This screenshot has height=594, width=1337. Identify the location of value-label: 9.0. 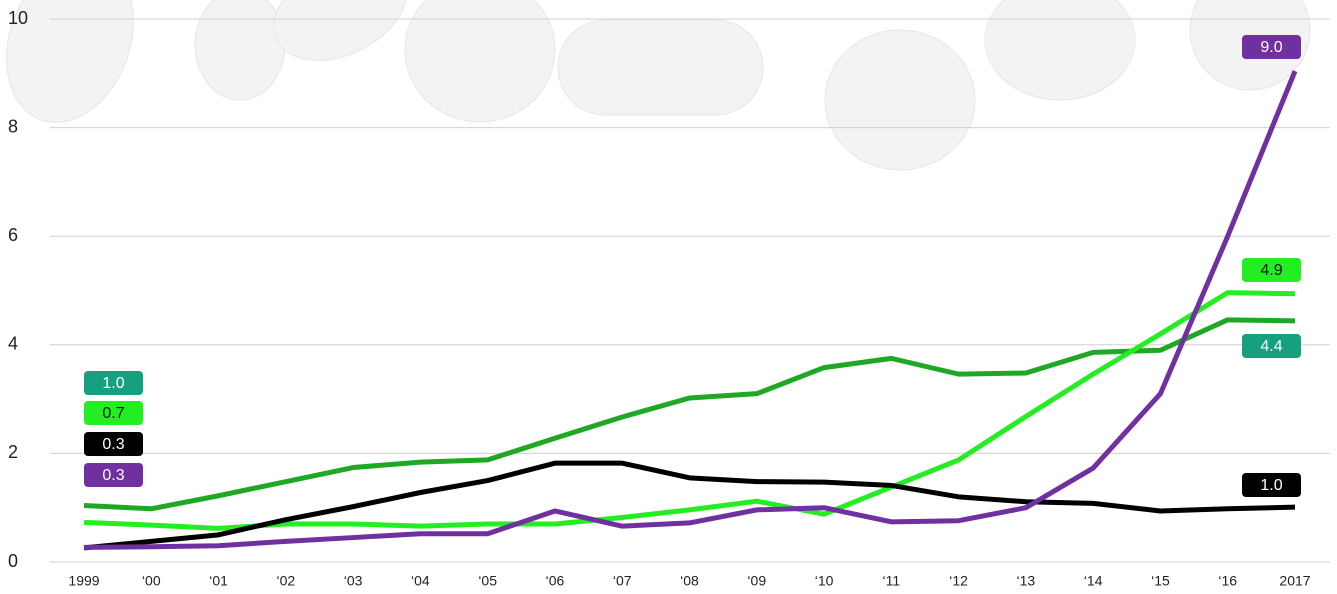
(1271, 47).